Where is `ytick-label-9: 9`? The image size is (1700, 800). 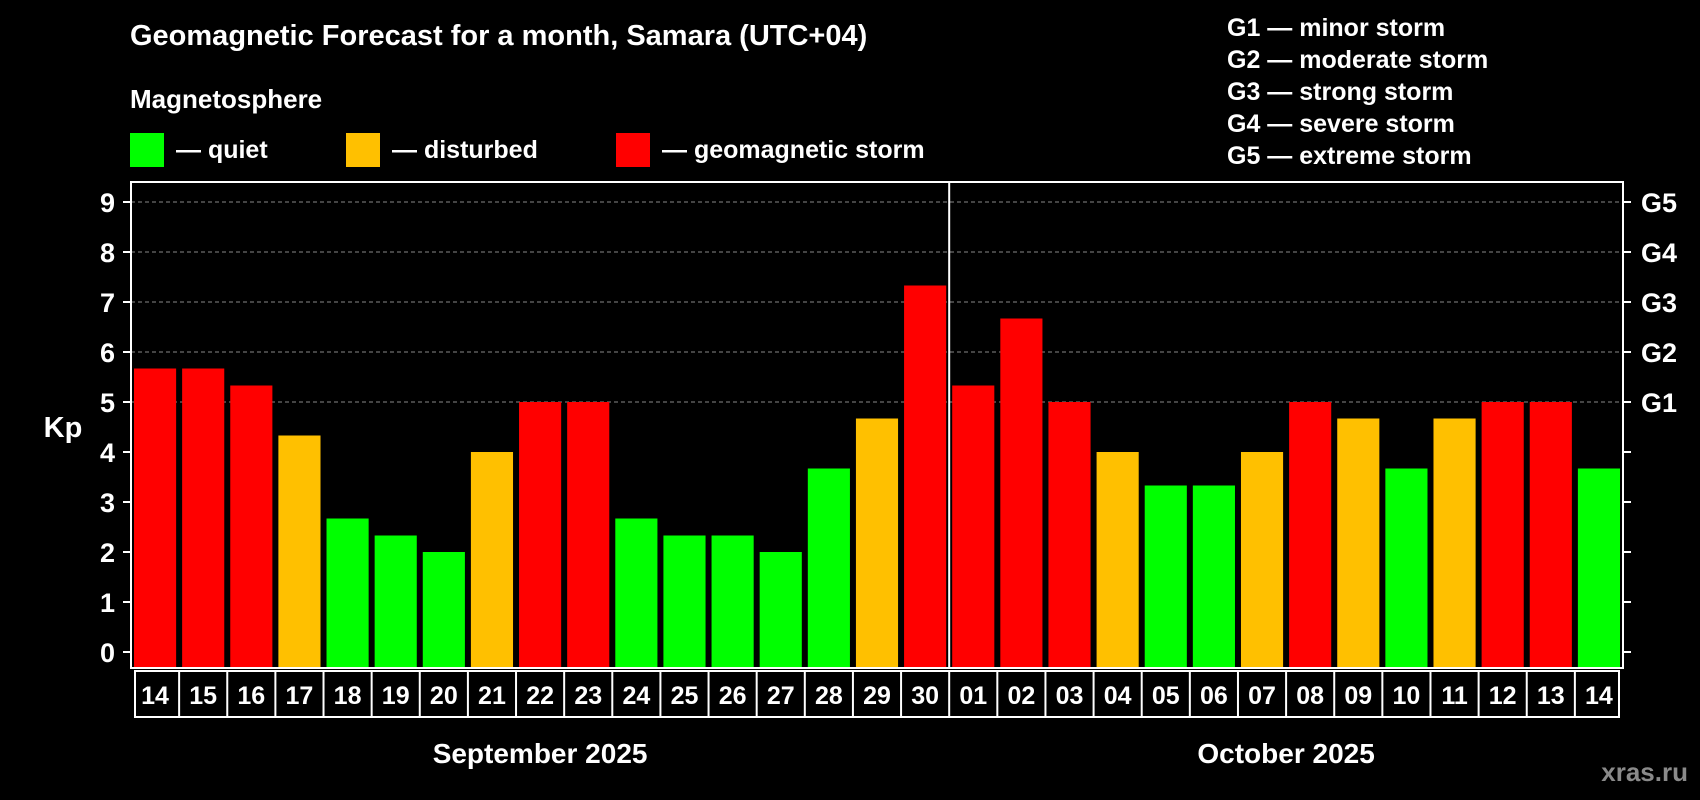
ytick-label-9: 9 is located at coordinates (107, 203).